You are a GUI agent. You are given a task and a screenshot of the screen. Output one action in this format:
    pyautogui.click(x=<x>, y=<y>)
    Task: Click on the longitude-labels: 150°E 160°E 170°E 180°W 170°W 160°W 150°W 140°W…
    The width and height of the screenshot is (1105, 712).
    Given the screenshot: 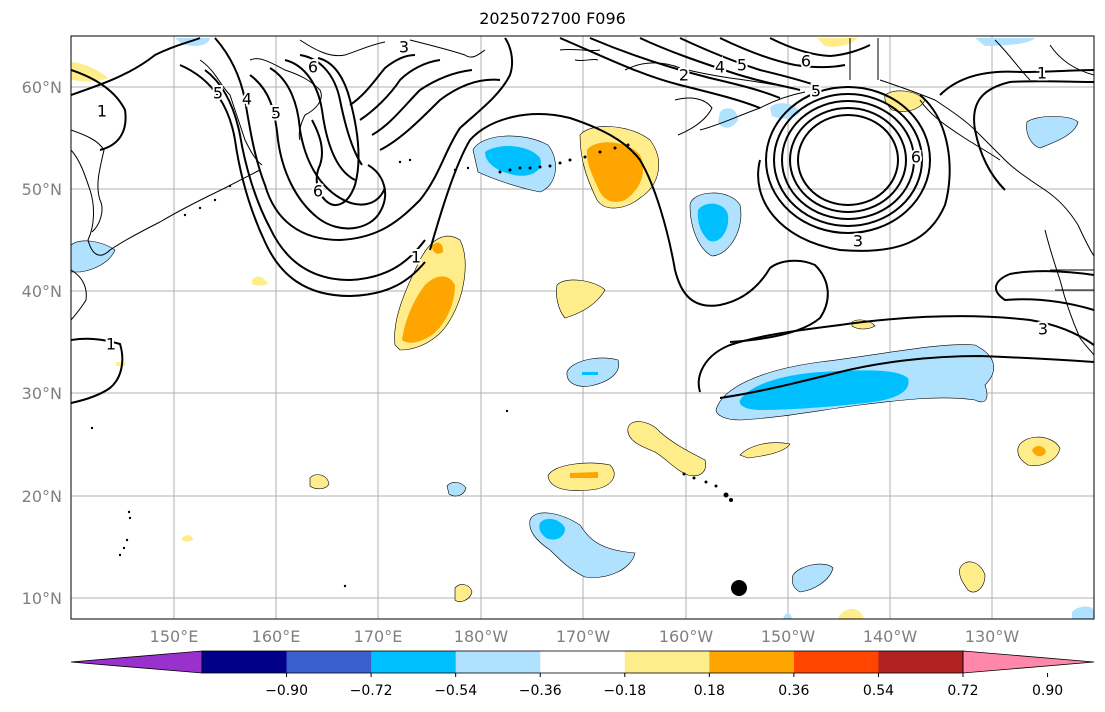 What is the action you would take?
    pyautogui.click(x=585, y=636)
    